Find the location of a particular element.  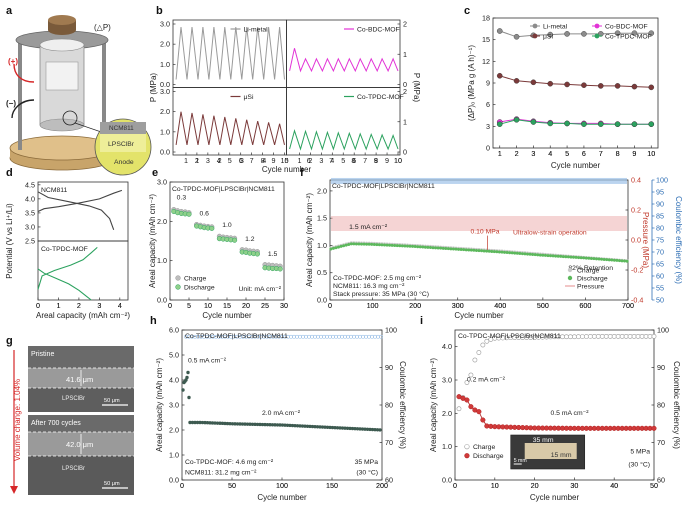

legend-label: Discharge is located at coordinates (592, 279).